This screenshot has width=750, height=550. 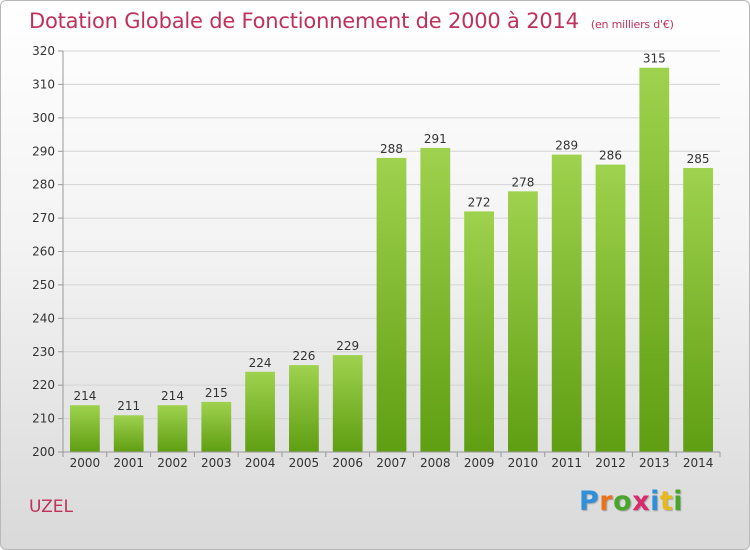 I want to click on x-tick-label: 2014, so click(x=698, y=463).